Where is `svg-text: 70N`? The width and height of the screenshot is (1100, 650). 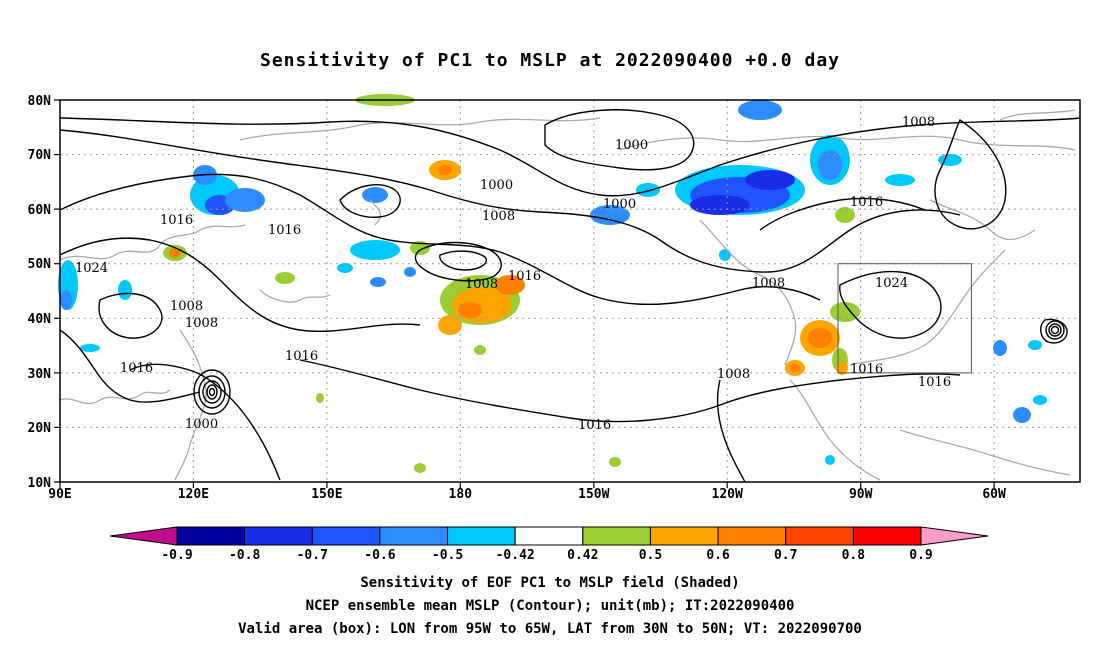
svg-text: 70N is located at coordinates (40, 155).